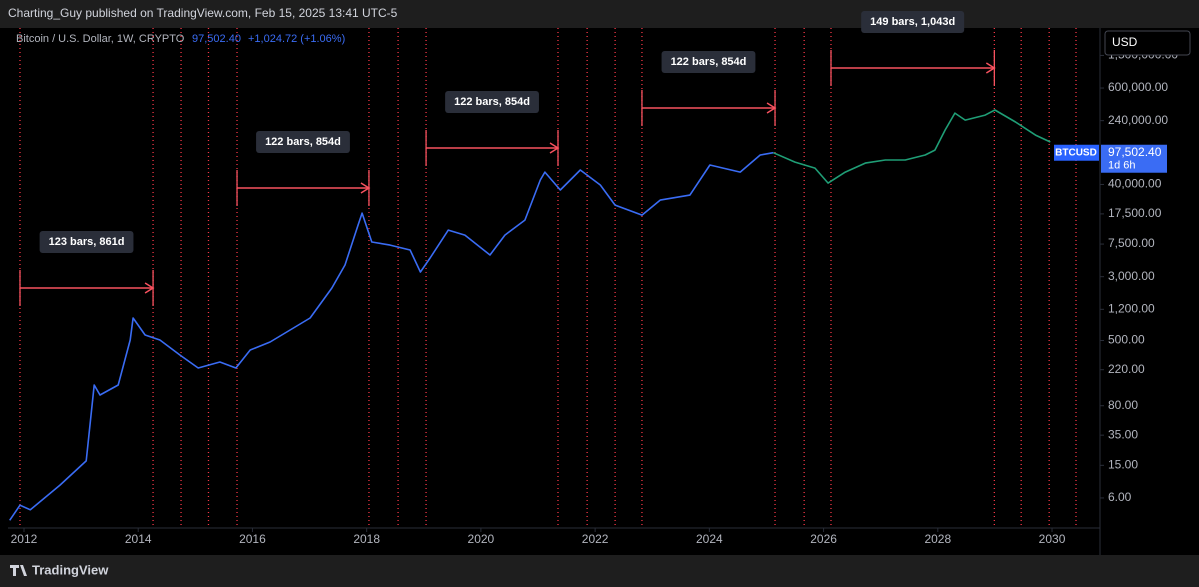  What do you see at coordinates (1138, 120) in the screenshot?
I see `y-tick-label: 240,000.00` at bounding box center [1138, 120].